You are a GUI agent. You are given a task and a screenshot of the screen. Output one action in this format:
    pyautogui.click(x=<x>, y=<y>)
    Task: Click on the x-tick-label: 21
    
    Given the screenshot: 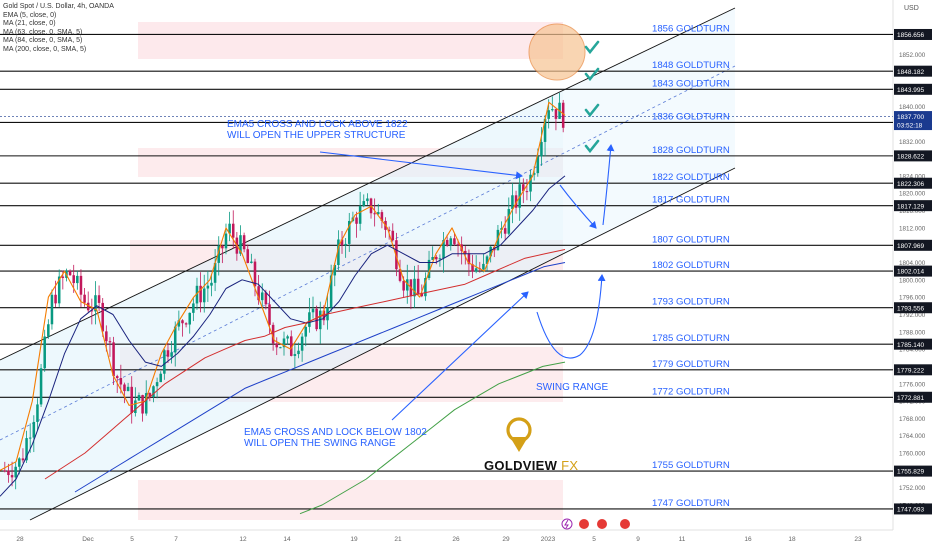 What is the action you would take?
    pyautogui.click(x=398, y=539)
    